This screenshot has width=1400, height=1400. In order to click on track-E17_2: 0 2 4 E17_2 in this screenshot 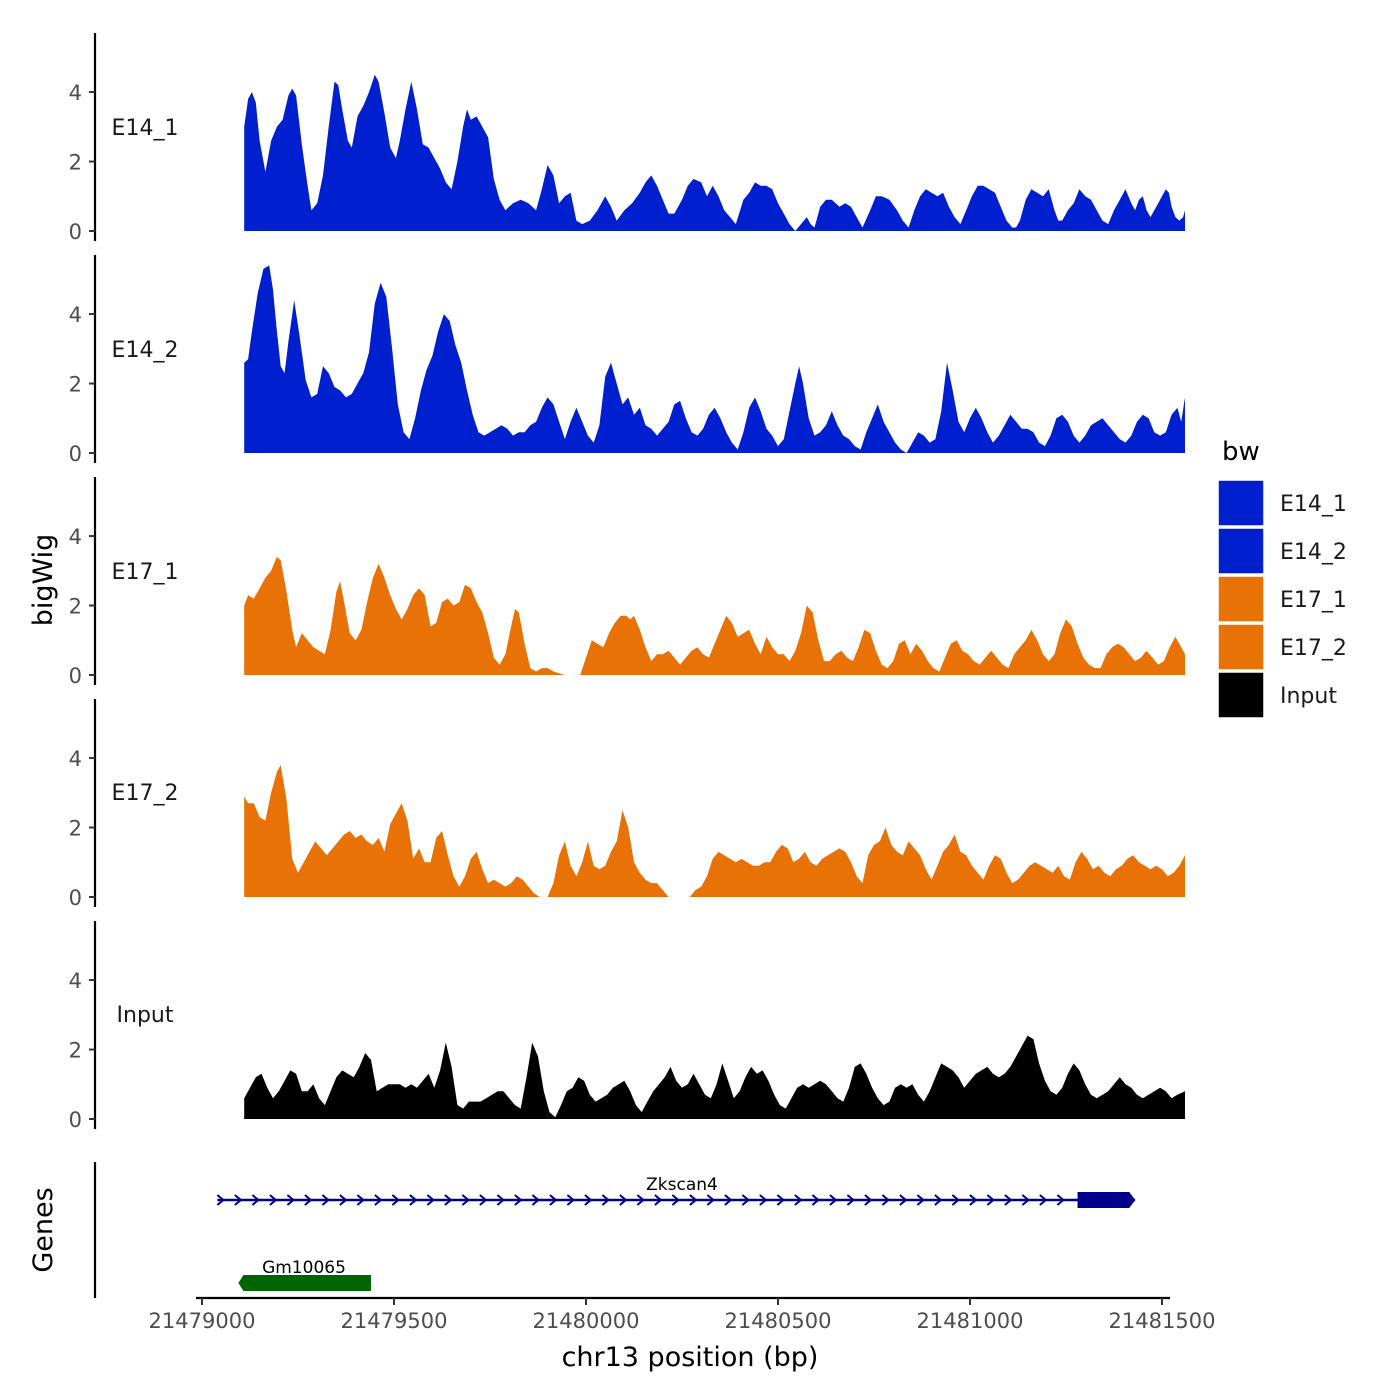, I will do `click(627, 804)`.